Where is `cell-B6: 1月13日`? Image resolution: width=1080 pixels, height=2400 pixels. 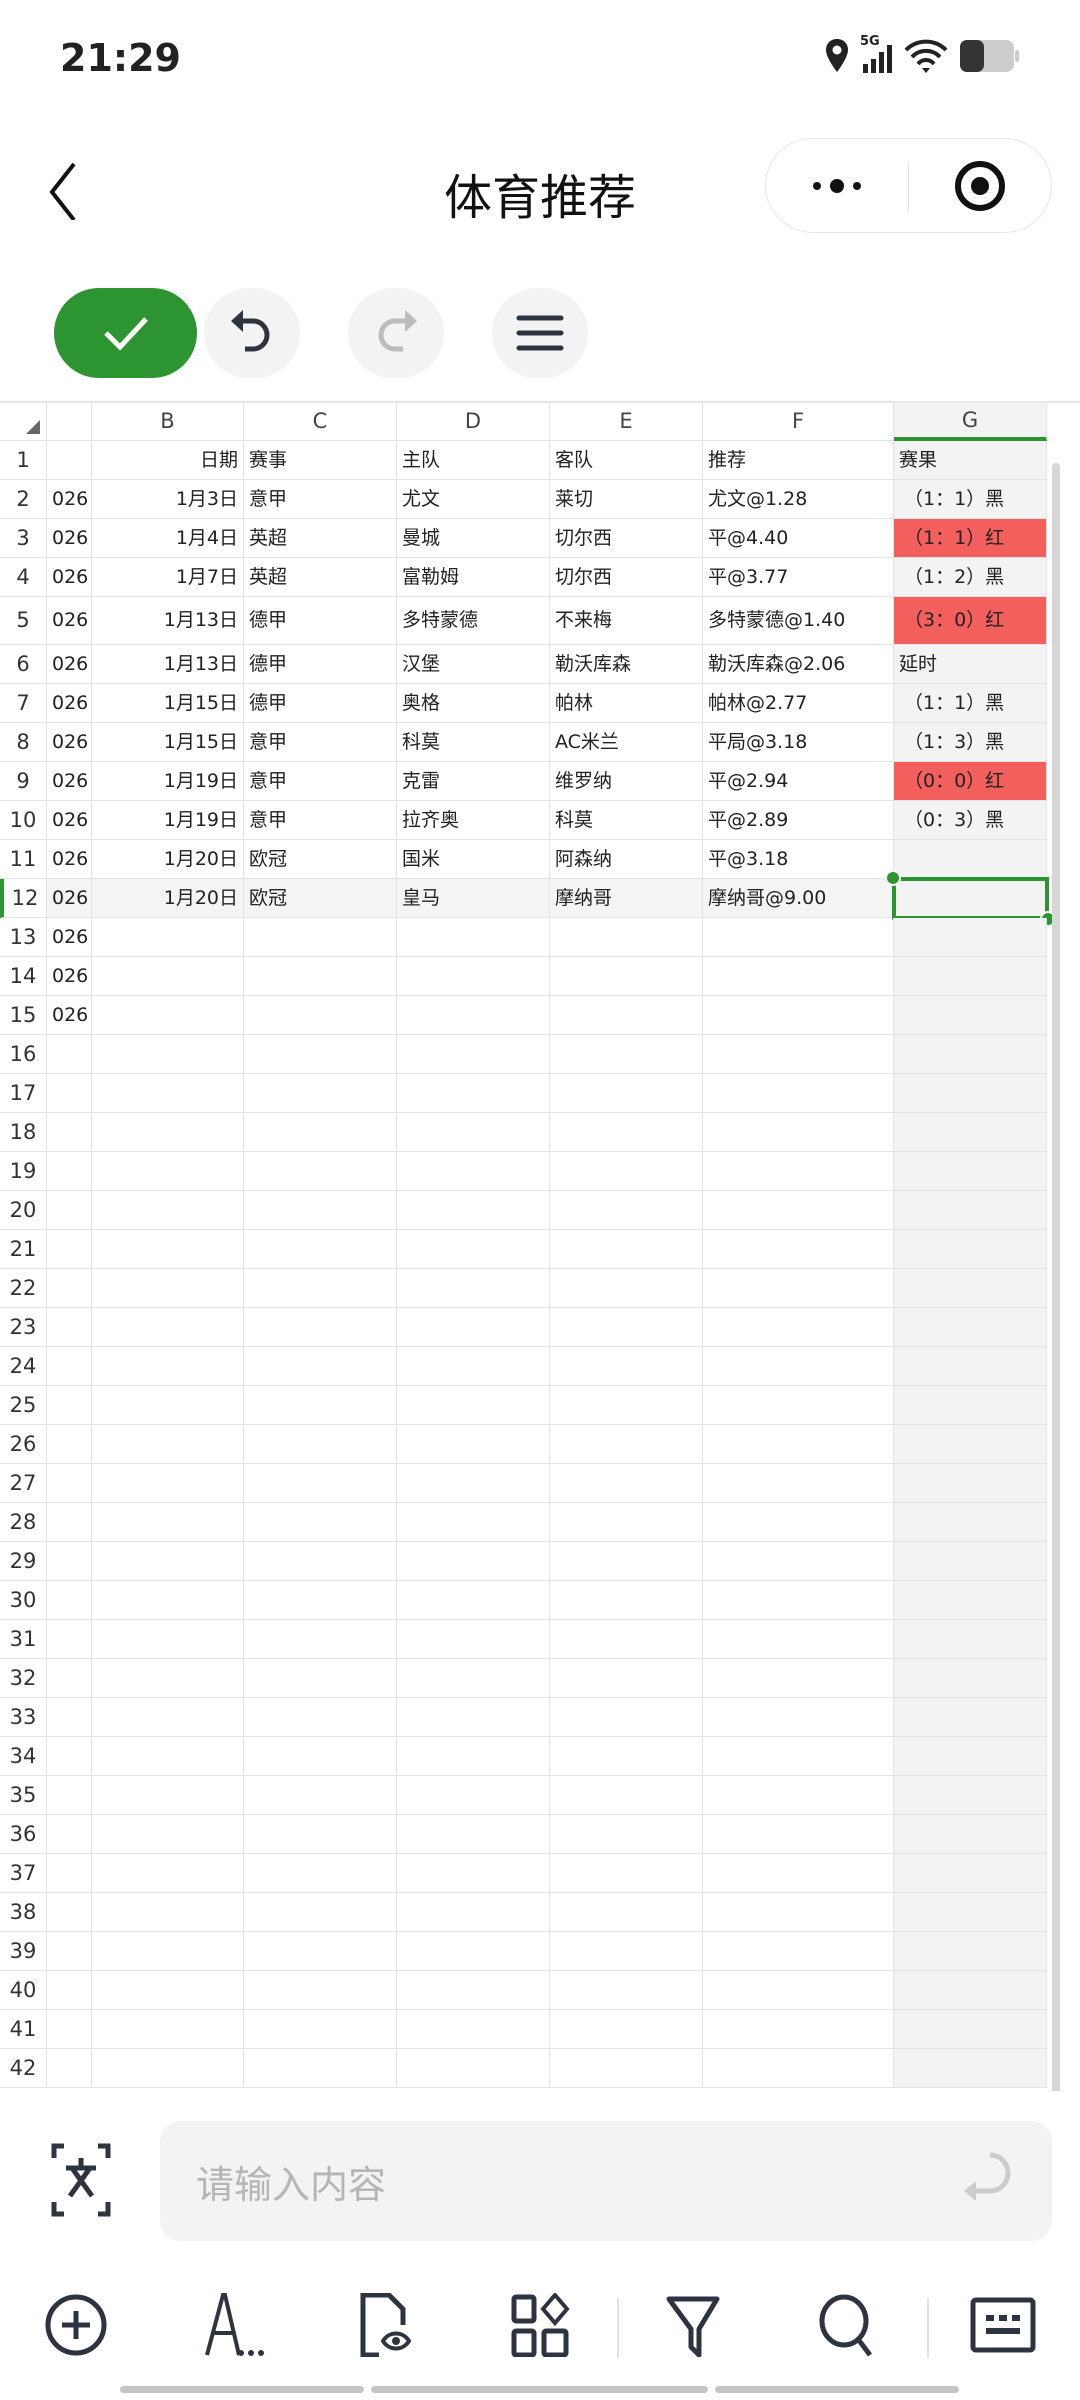
cell-B6: 1月13日 is located at coordinates (168, 664).